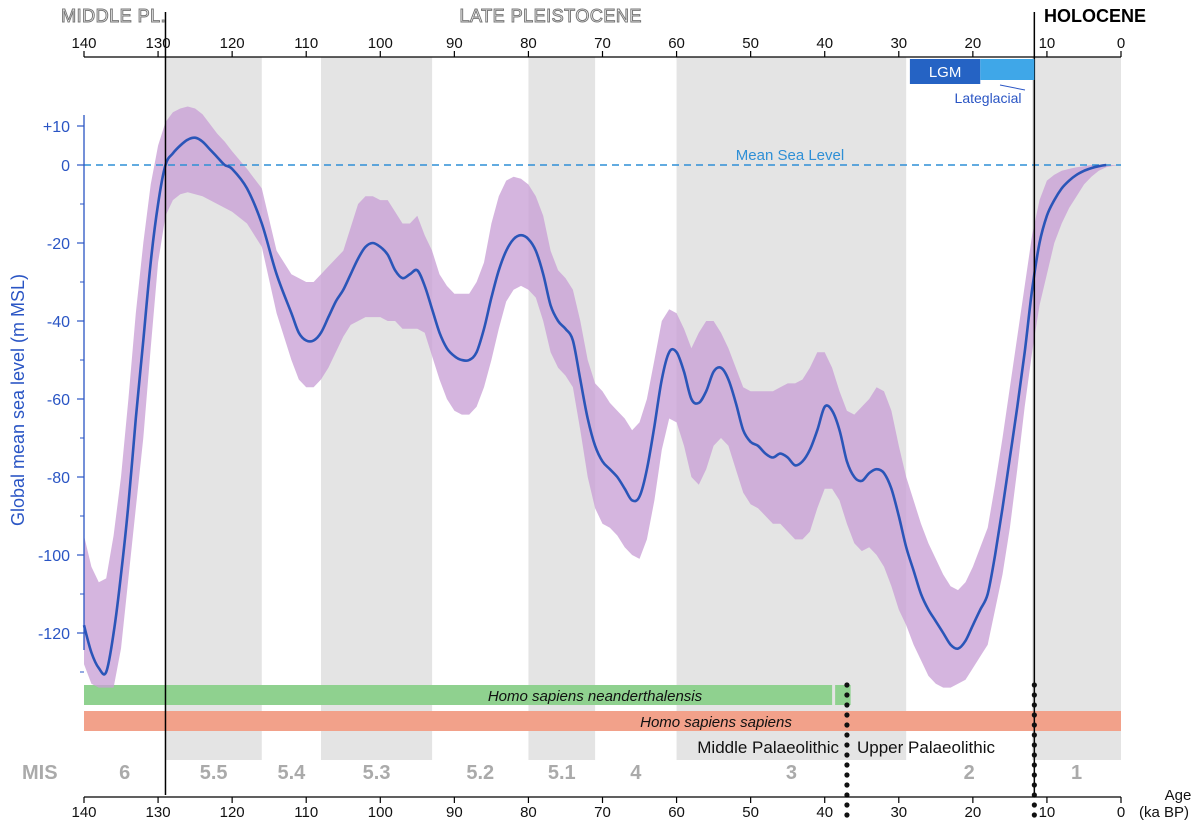 This screenshot has height=821, width=1199. Describe the element at coordinates (113, 16) in the screenshot. I see `period-label: MIDDLE PL.` at that location.